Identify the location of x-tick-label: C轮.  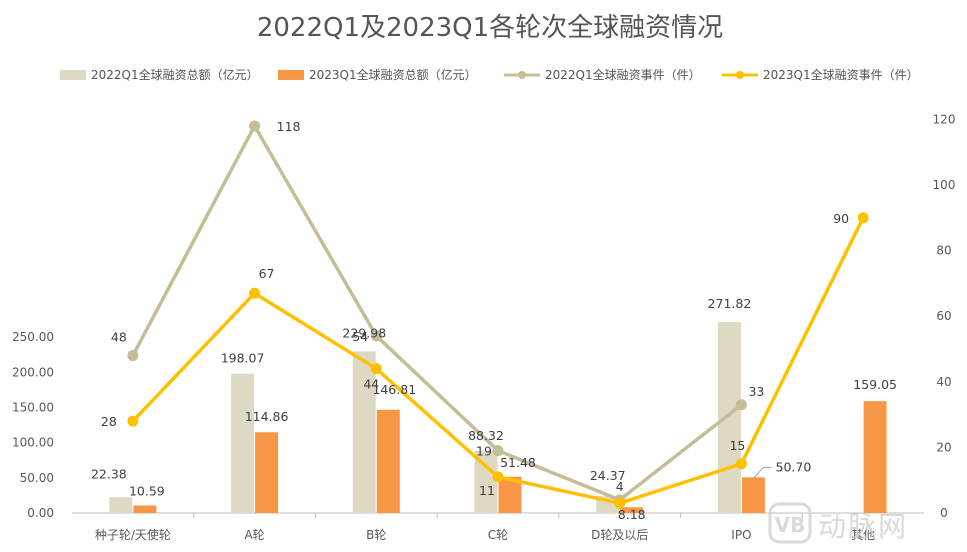
(498, 535).